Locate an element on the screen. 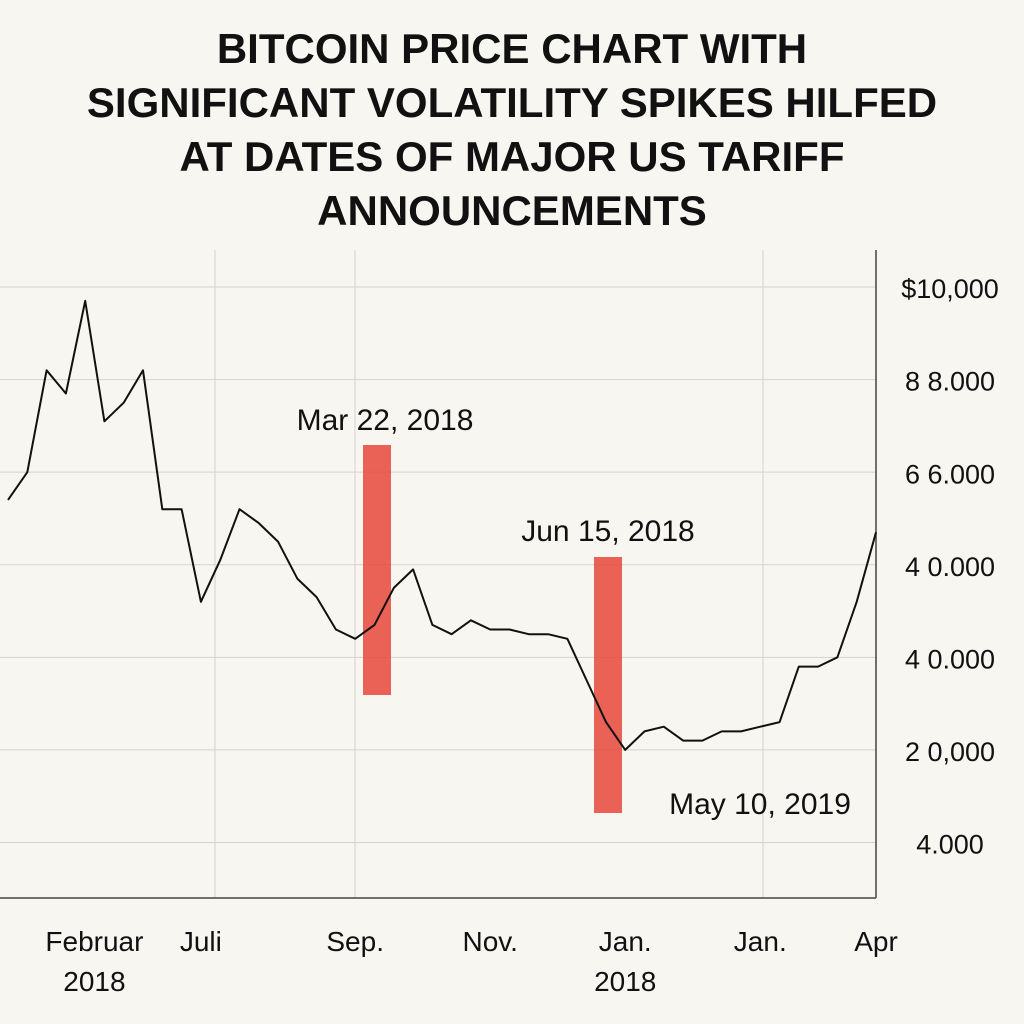 This screenshot has height=1024, width=1024. x-tick-label: Sep. is located at coordinates (355, 941).